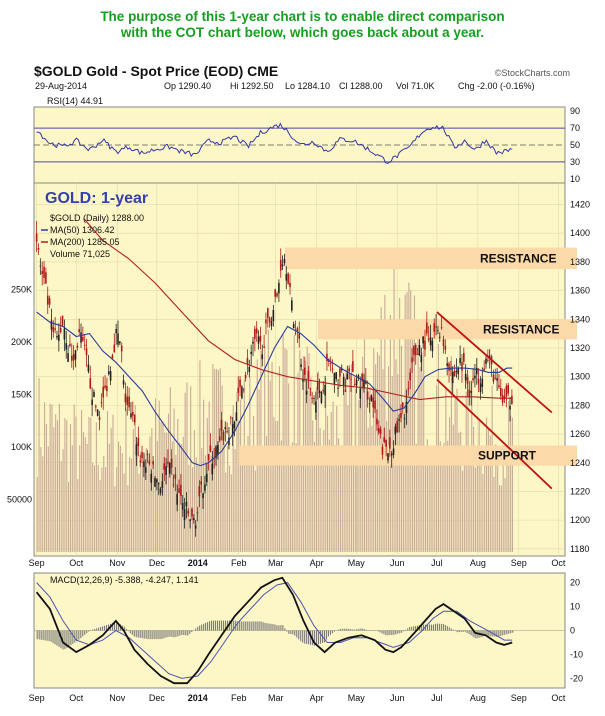  Describe the element at coordinates (580, 291) in the screenshot. I see `price-tick-label: 1360` at that location.